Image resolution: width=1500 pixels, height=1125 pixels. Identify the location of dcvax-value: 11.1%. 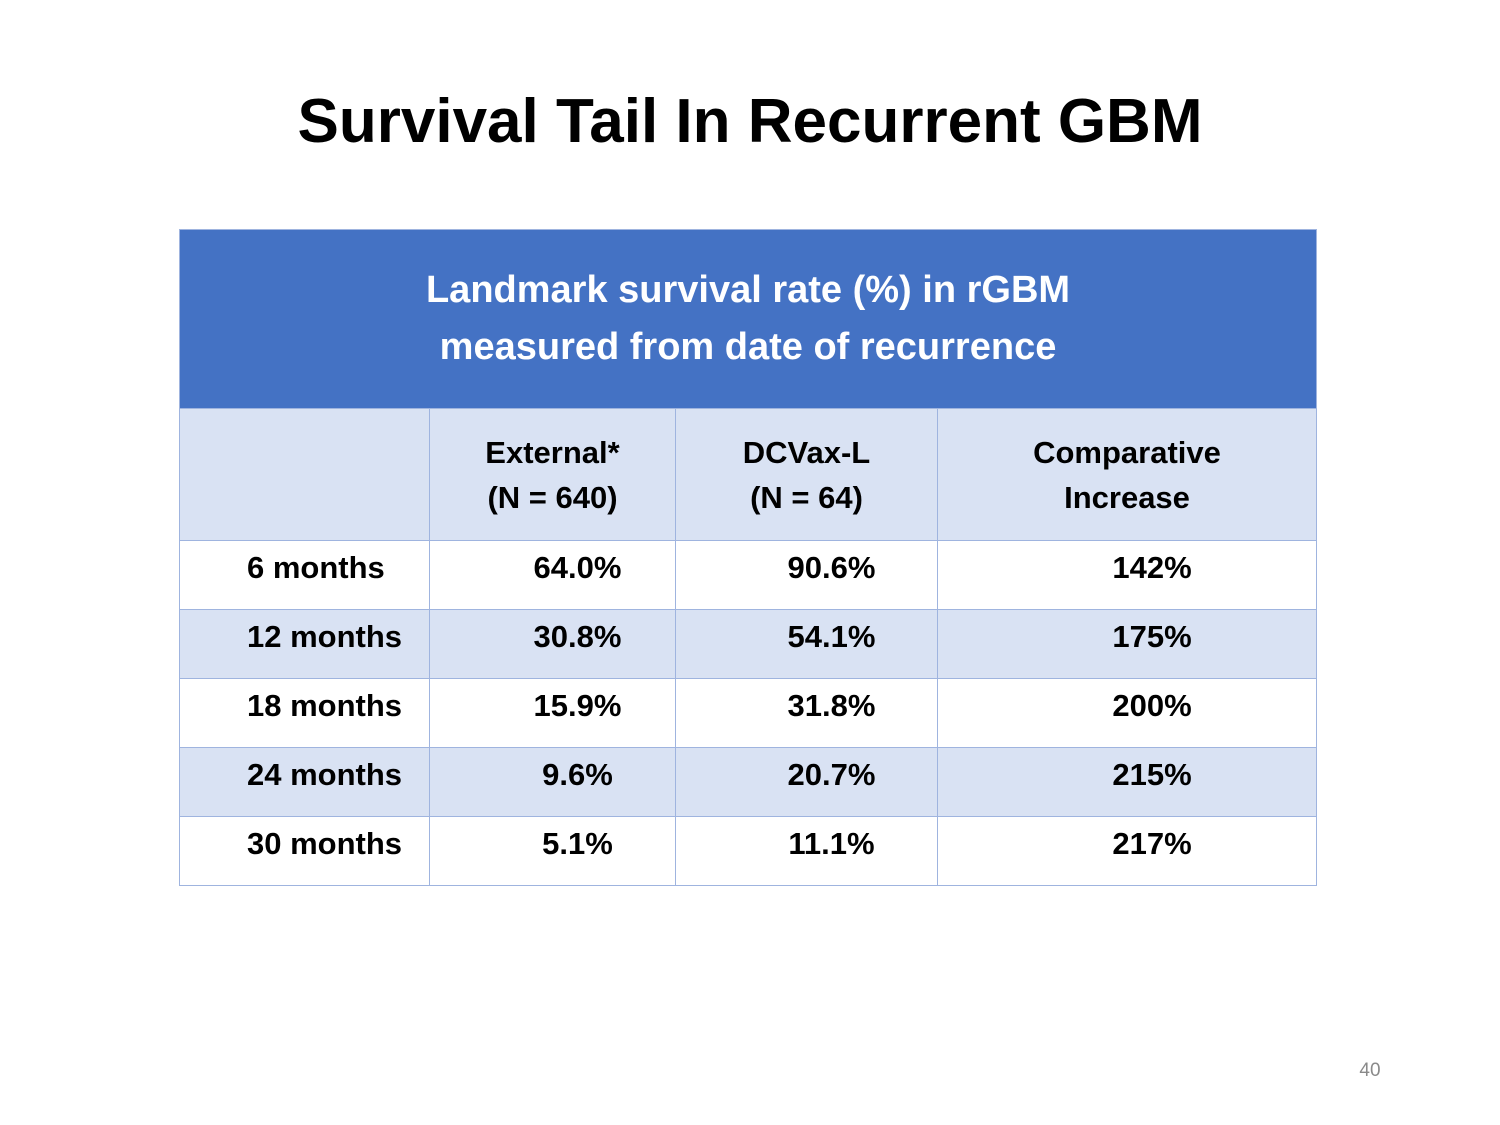
(806, 851).